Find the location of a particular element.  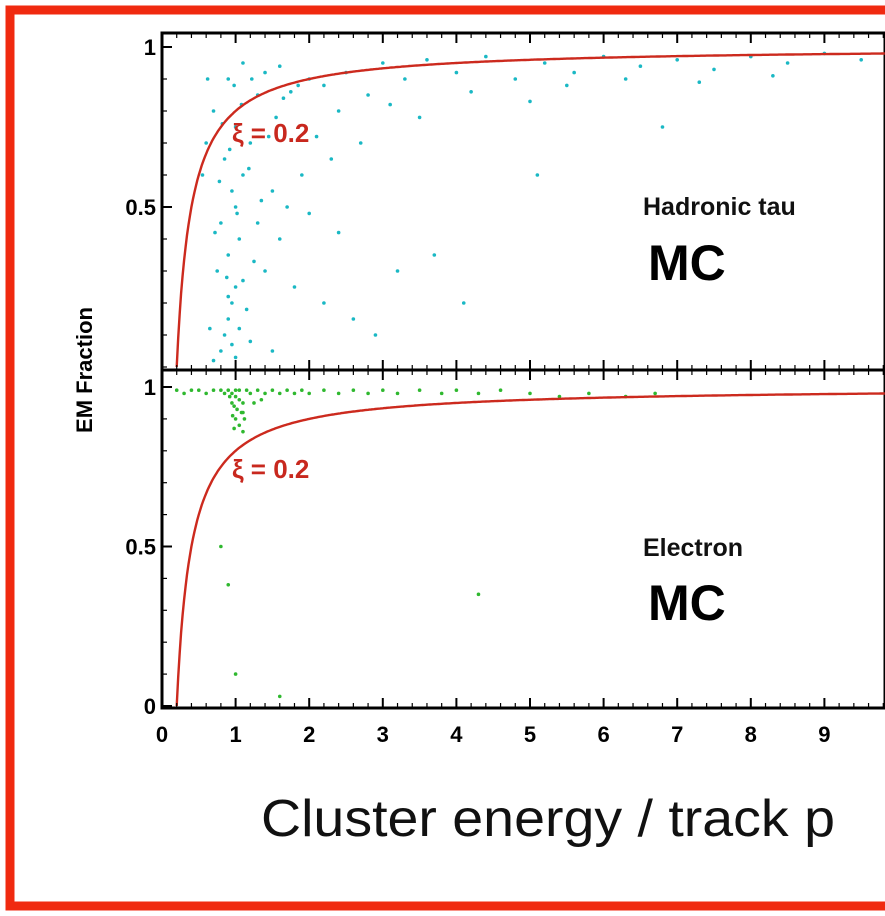

electron-xi-label: ξ = 0.2 is located at coordinates (270, 469).